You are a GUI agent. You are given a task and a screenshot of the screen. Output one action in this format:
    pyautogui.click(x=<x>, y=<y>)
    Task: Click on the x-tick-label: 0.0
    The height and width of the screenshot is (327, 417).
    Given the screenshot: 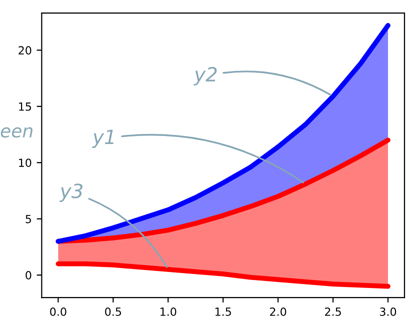 What is the action you would take?
    pyautogui.click(x=58, y=311)
    